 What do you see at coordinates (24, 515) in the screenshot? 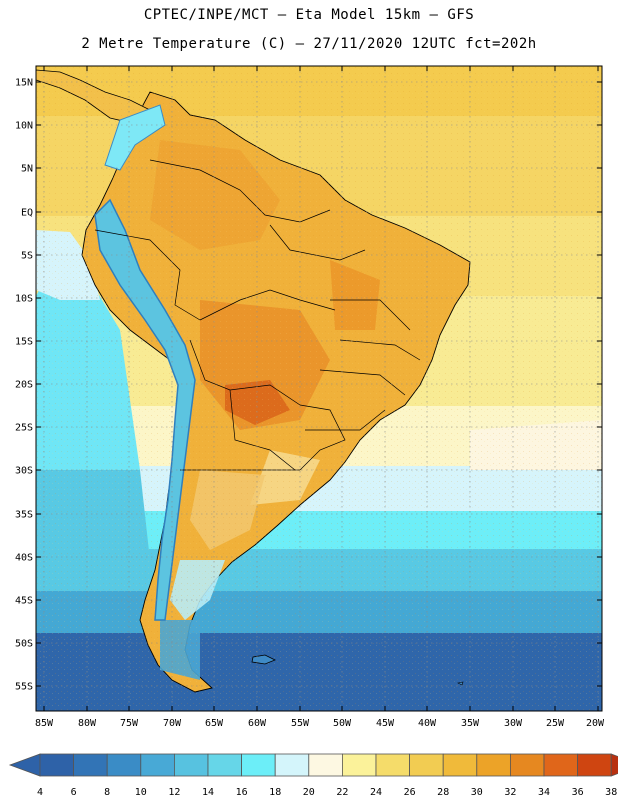
I see `lat-label: 35S` at bounding box center [24, 515].